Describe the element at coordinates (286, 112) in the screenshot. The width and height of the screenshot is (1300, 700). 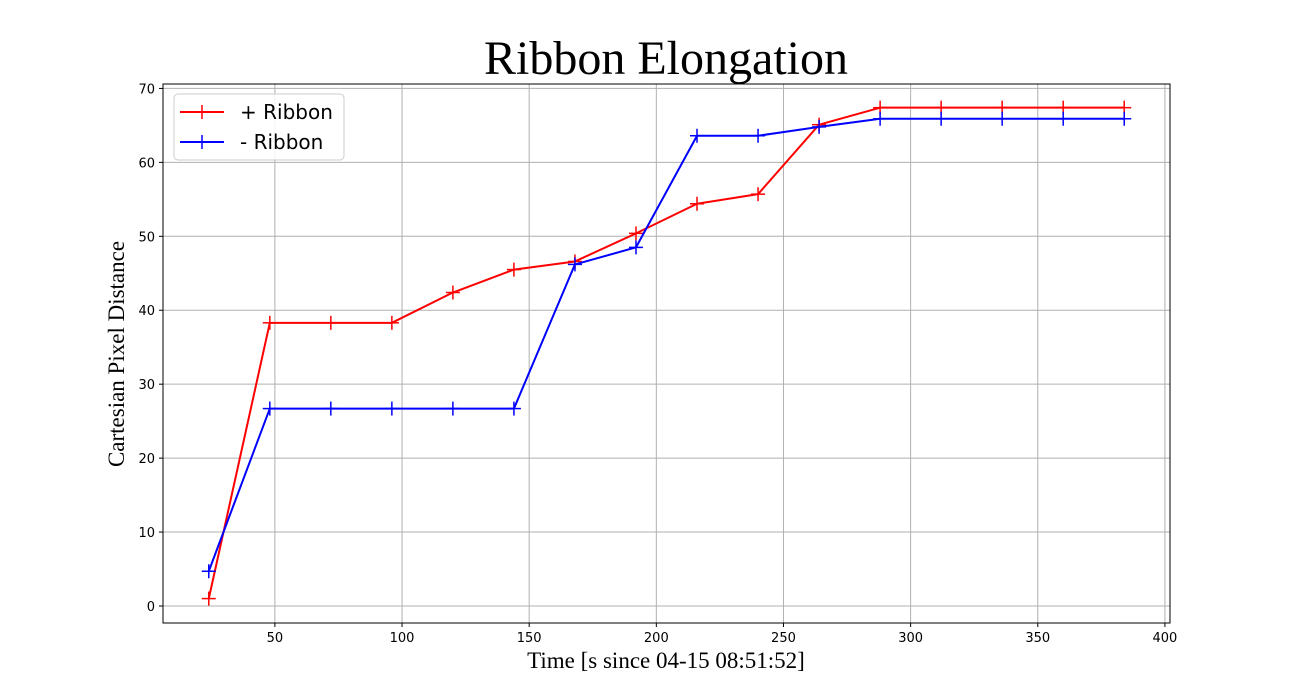
I see `legend-label: + Ribbon` at that location.